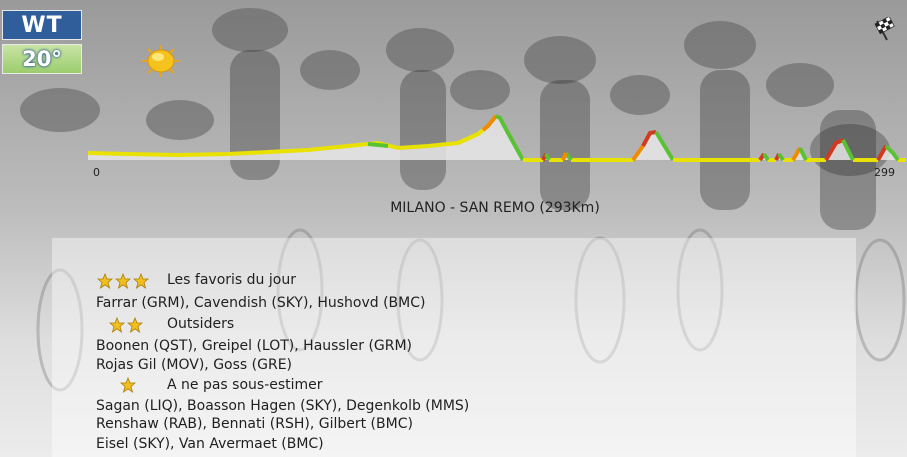 This screenshot has width=907, height=457. I want to click on stage-elevation-profile, so click(497, 138).